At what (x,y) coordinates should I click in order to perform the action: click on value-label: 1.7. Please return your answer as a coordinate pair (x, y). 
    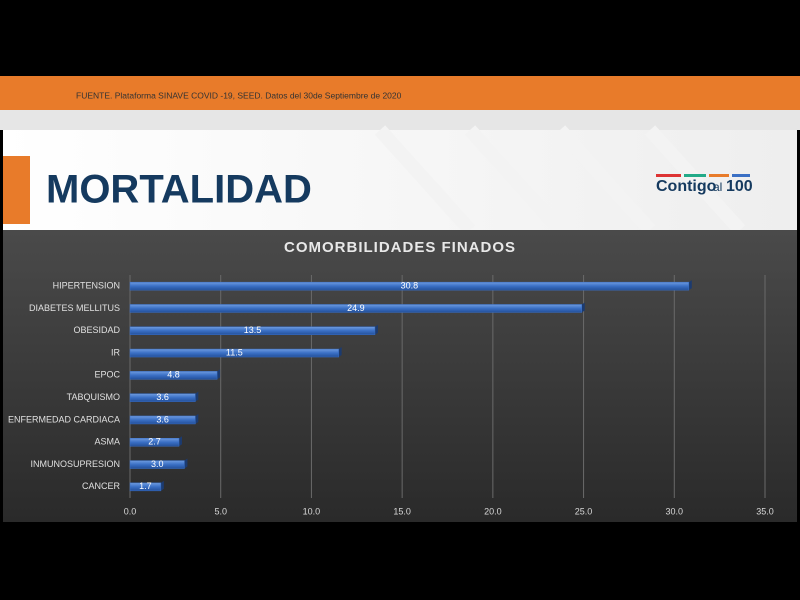
    Looking at the image, I should click on (145, 486).